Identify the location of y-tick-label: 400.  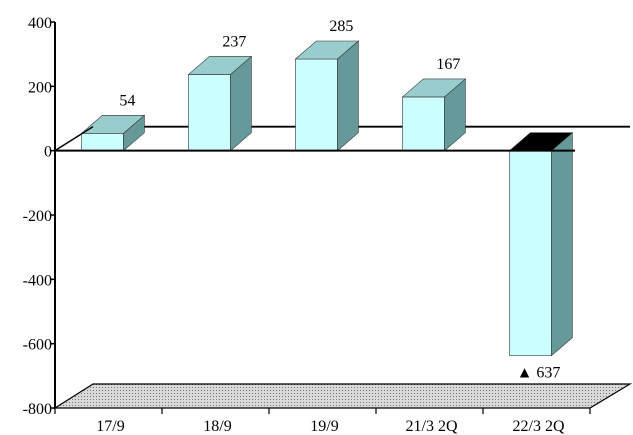
(40, 23).